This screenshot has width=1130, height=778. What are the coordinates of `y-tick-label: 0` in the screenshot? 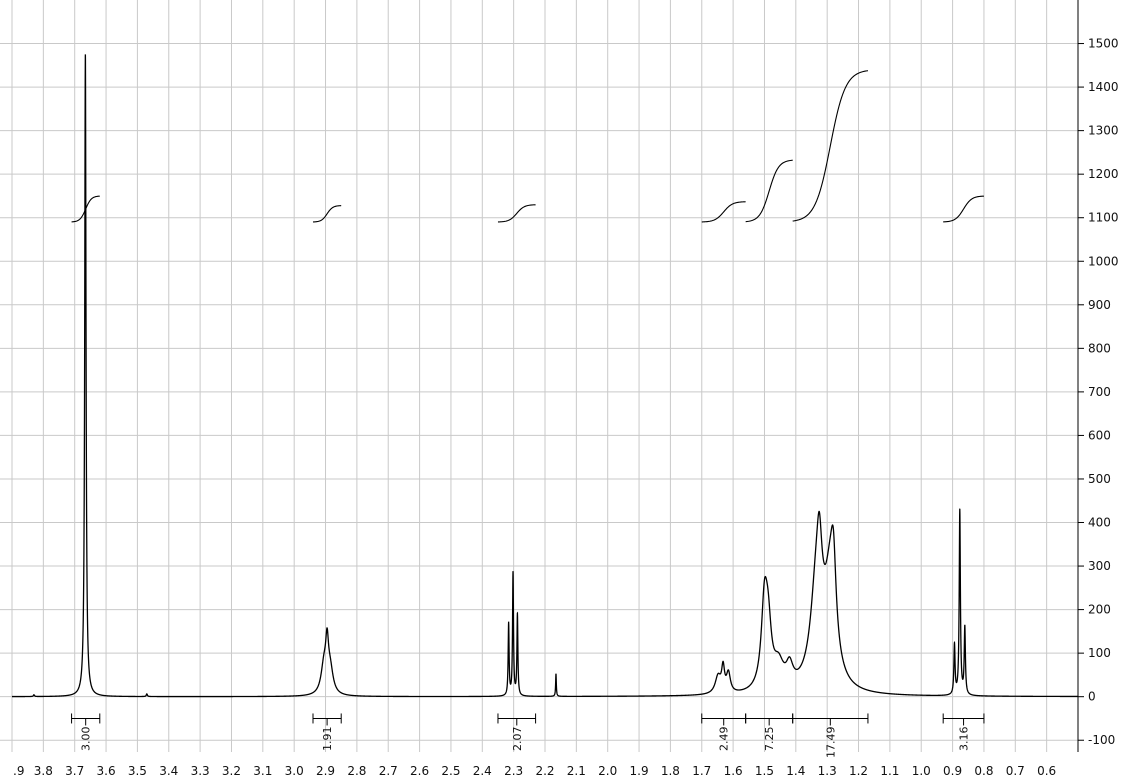 It's located at (1092, 697).